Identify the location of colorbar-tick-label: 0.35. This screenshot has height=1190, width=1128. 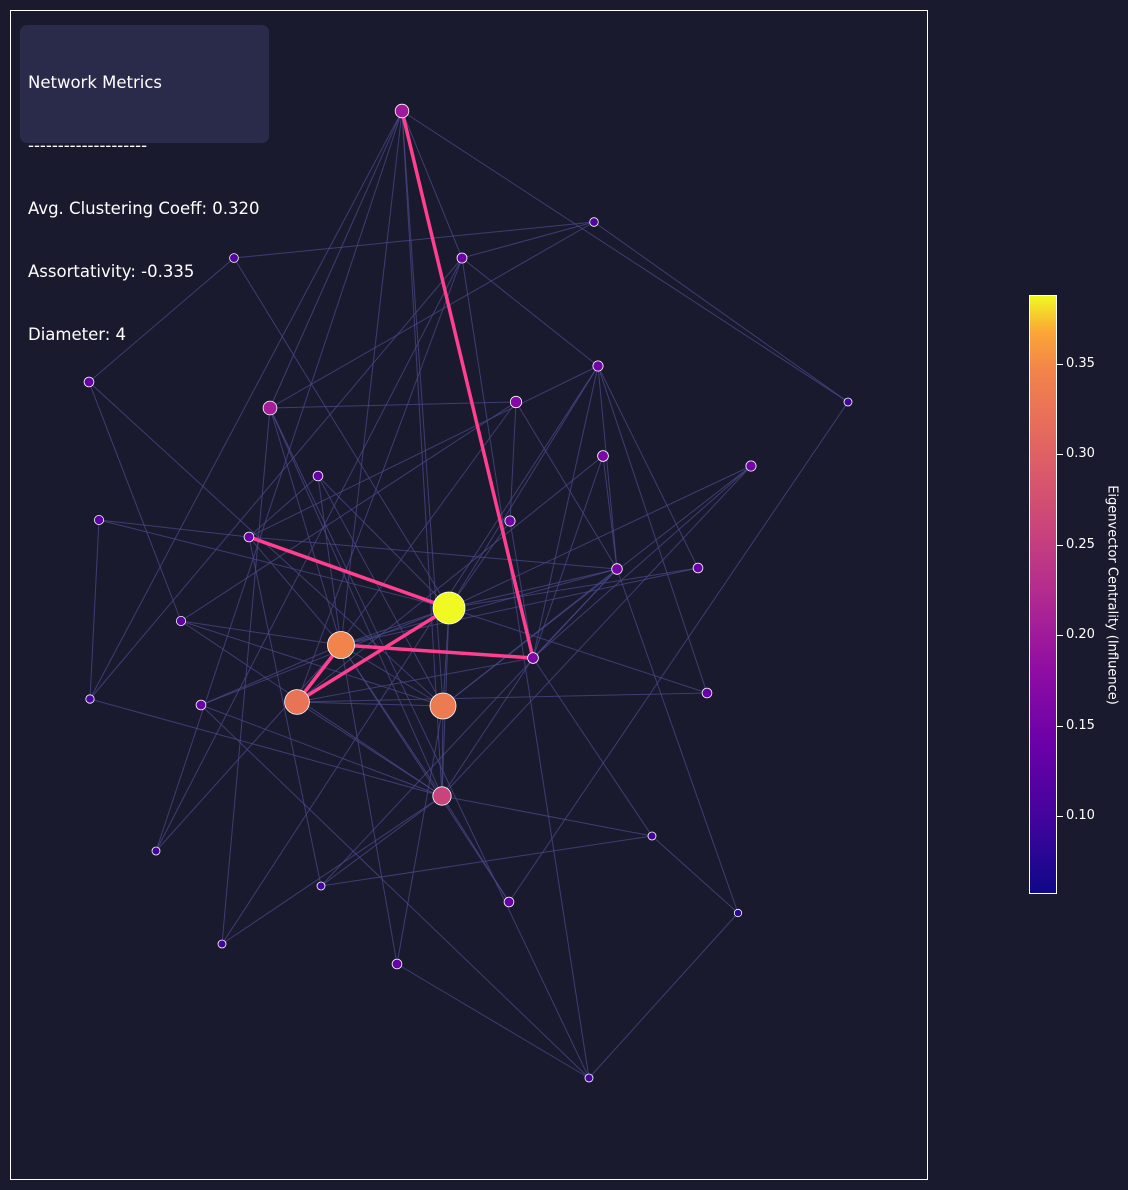
(1080, 363).